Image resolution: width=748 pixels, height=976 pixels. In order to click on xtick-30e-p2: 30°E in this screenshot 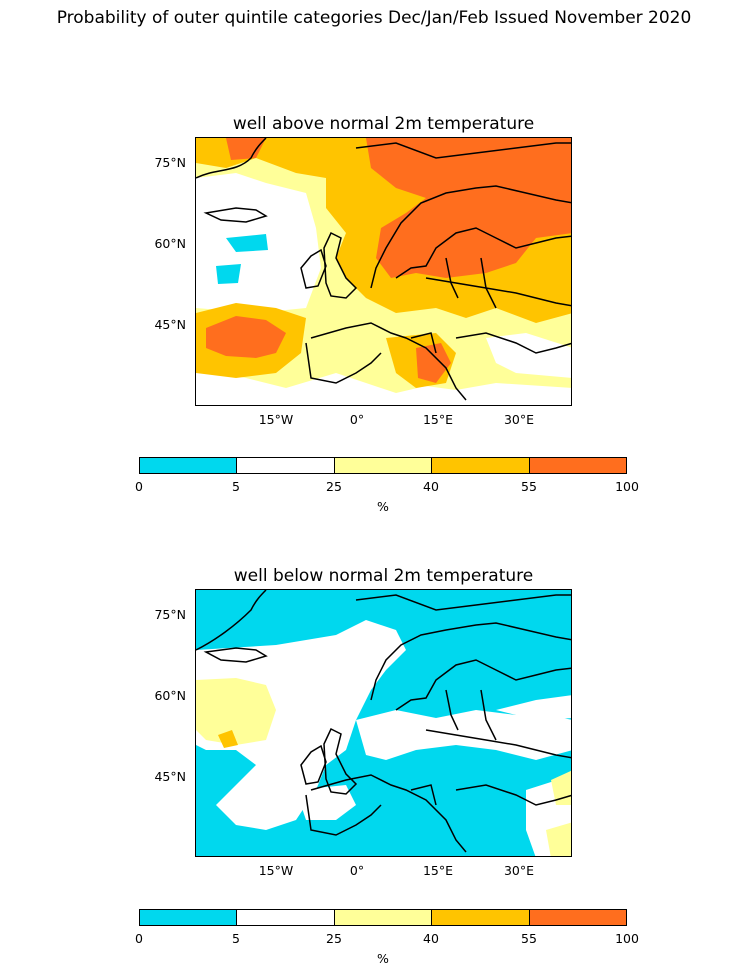, I will do `click(519, 870)`.